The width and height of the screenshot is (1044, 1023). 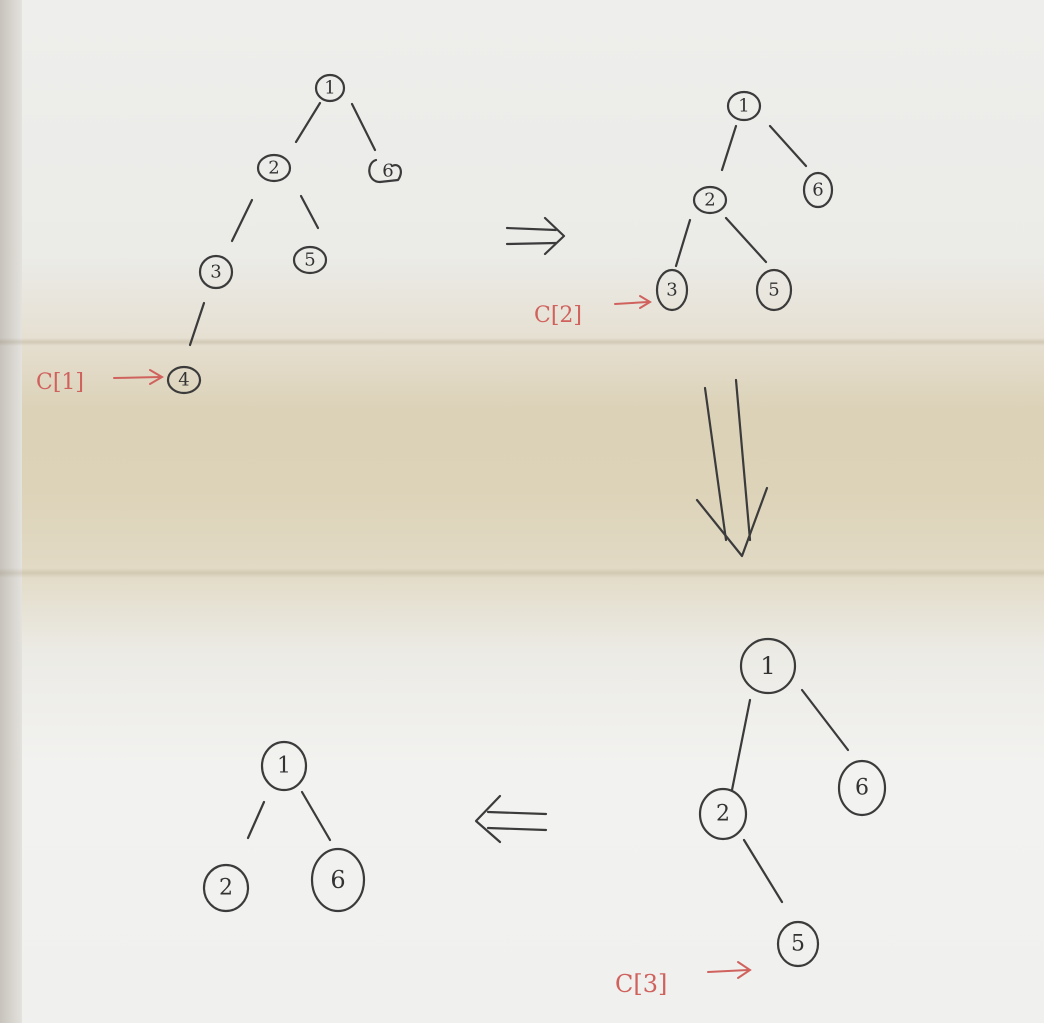 What do you see at coordinates (732, 468) in the screenshot?
I see `implies-arrow-down` at bounding box center [732, 468].